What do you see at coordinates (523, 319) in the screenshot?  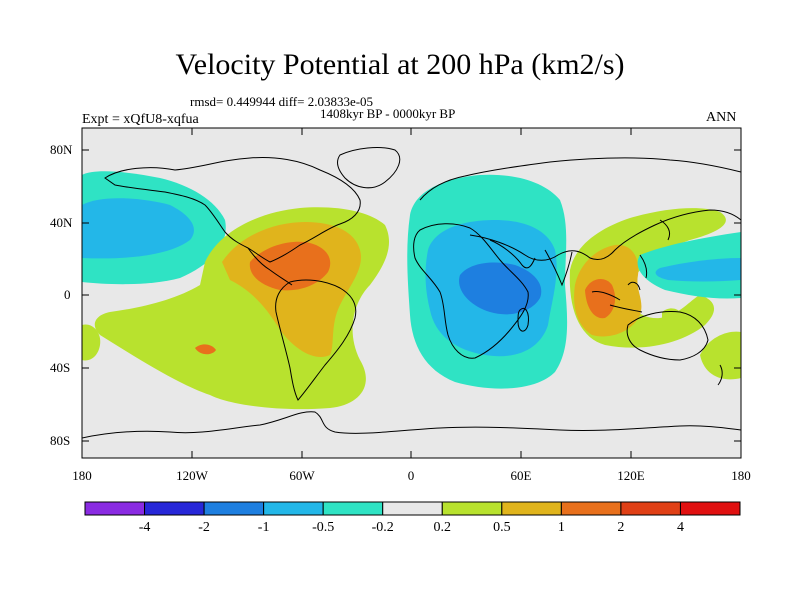 I see `coastline-madagascar` at bounding box center [523, 319].